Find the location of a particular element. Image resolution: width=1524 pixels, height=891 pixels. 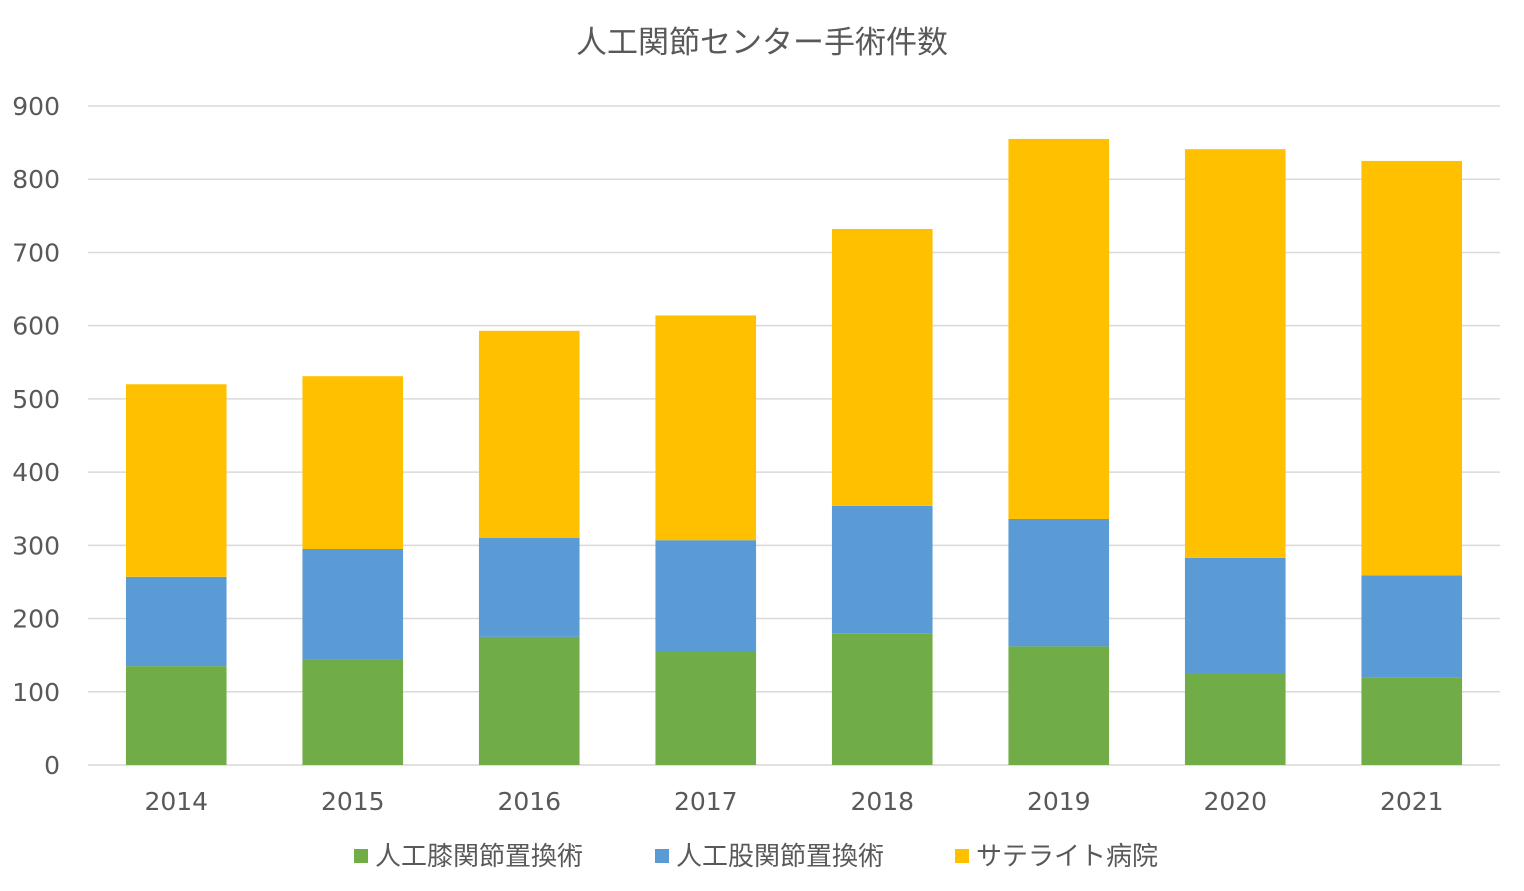

y-tick-label: 500 is located at coordinates (36, 399).